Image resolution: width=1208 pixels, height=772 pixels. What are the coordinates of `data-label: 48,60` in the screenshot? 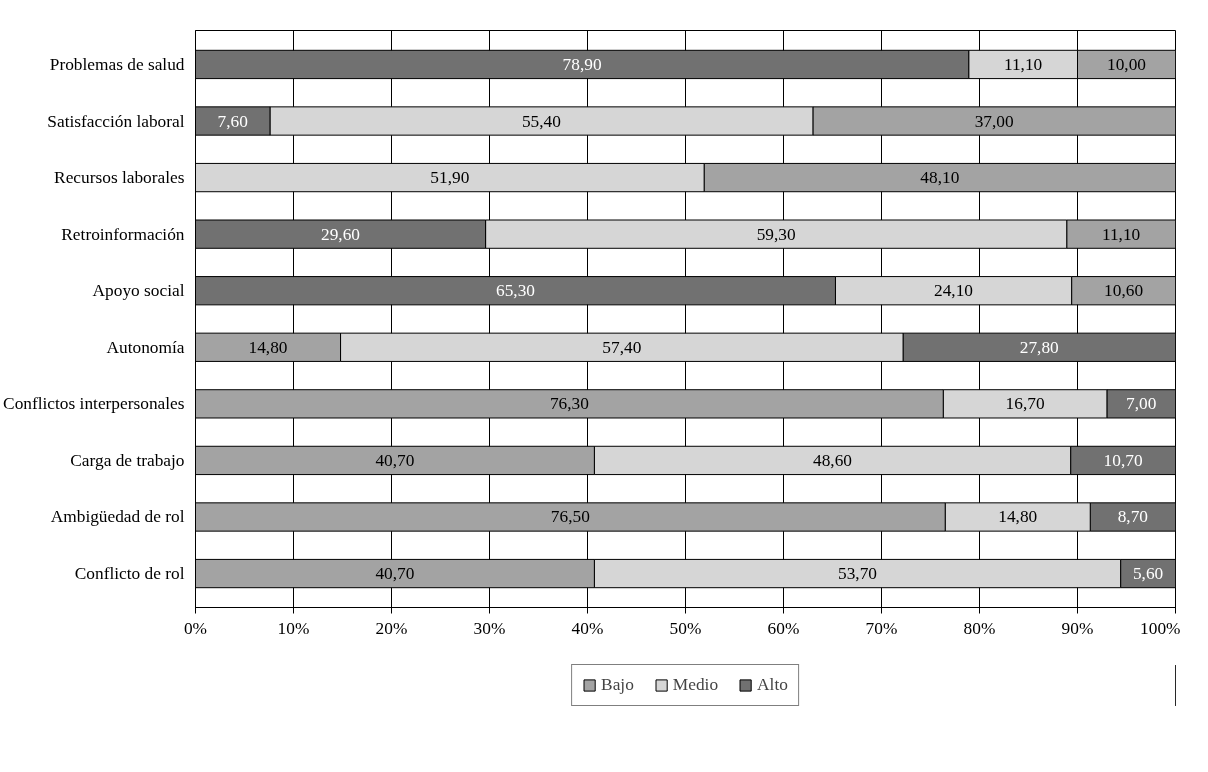 It's located at (833, 460).